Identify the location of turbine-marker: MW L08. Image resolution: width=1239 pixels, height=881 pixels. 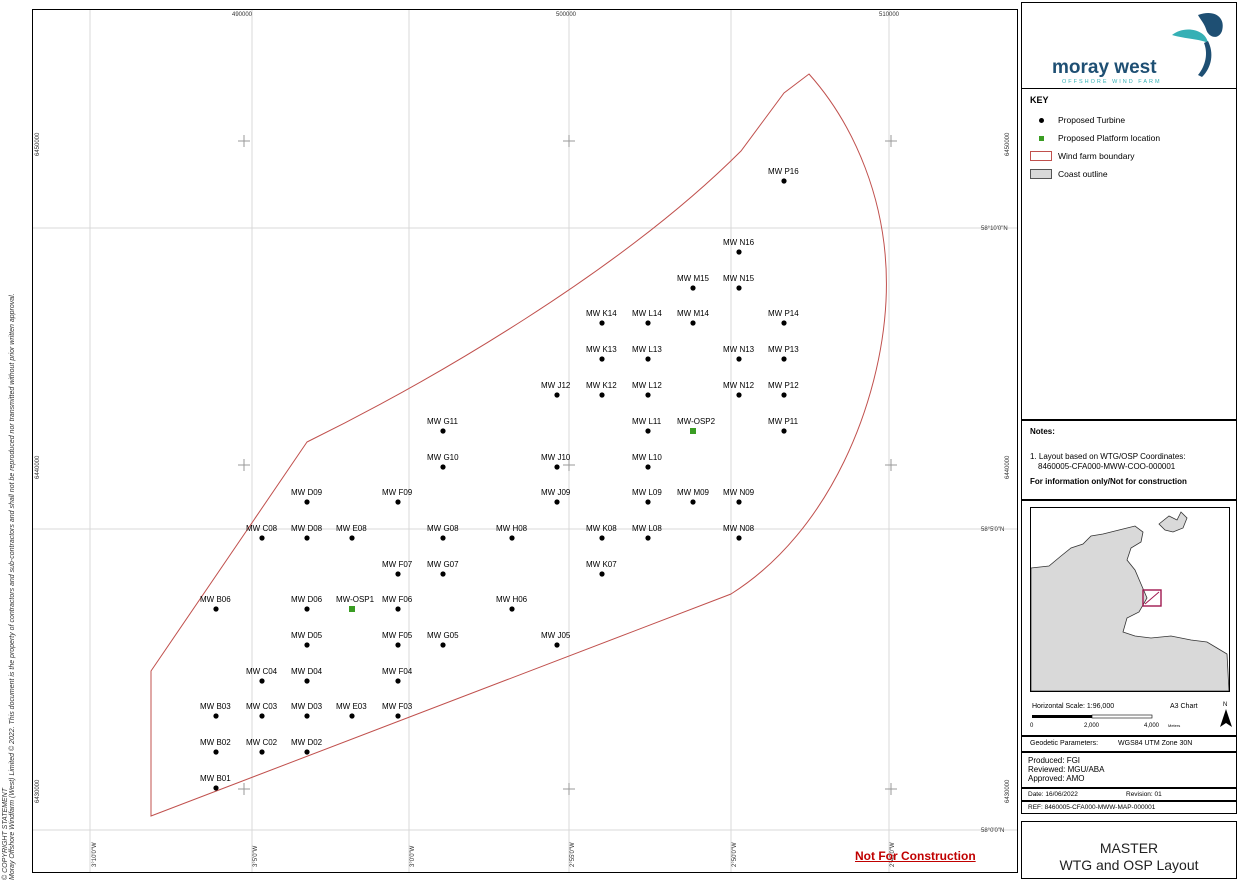
(647, 532).